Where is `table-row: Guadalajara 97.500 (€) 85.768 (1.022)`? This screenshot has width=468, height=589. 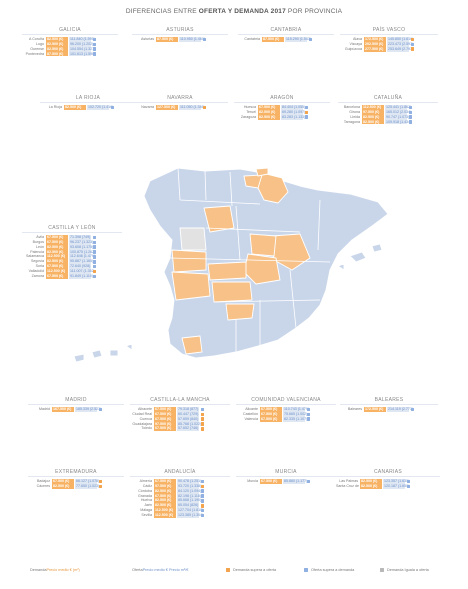 table-row: Guadalajara 97.500 (€) 85.768 (1.022) is located at coordinates (180, 424).